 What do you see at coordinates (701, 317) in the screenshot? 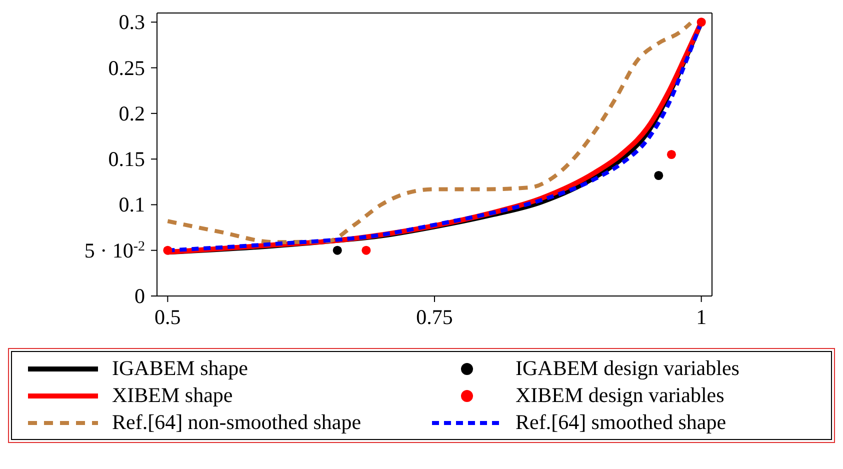
I see `x-tick-label: 1` at bounding box center [701, 317].